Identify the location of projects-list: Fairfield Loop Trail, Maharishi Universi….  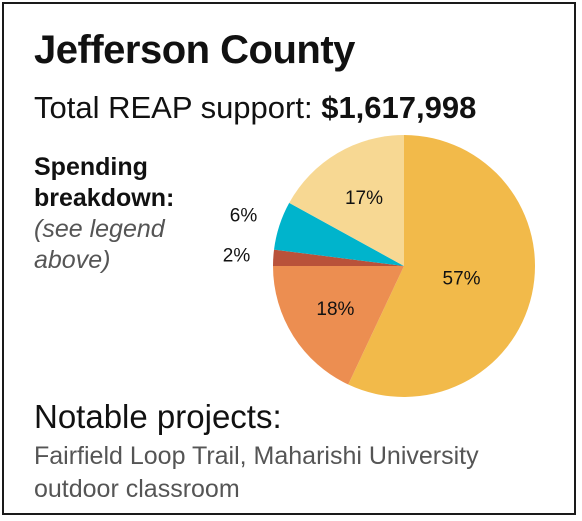
(256, 472).